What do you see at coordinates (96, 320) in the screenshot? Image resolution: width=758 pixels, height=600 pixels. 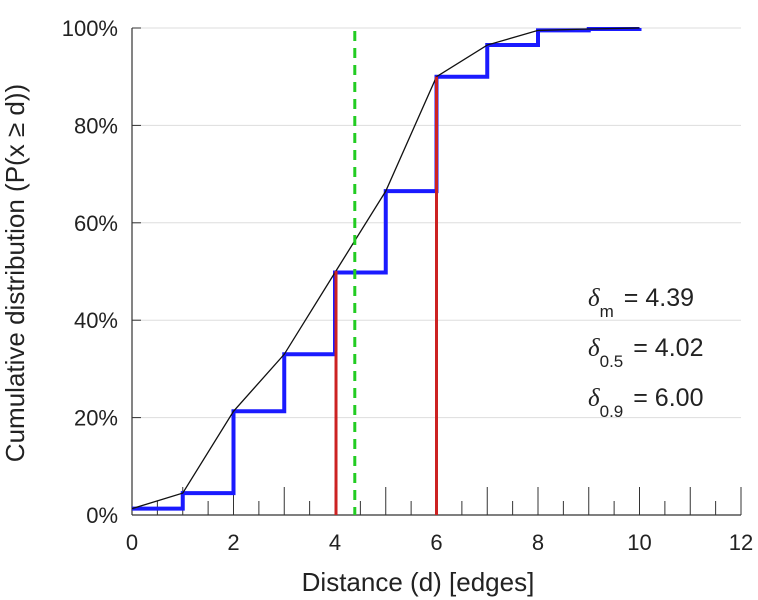 I see `y-tick-label: 40%` at bounding box center [96, 320].